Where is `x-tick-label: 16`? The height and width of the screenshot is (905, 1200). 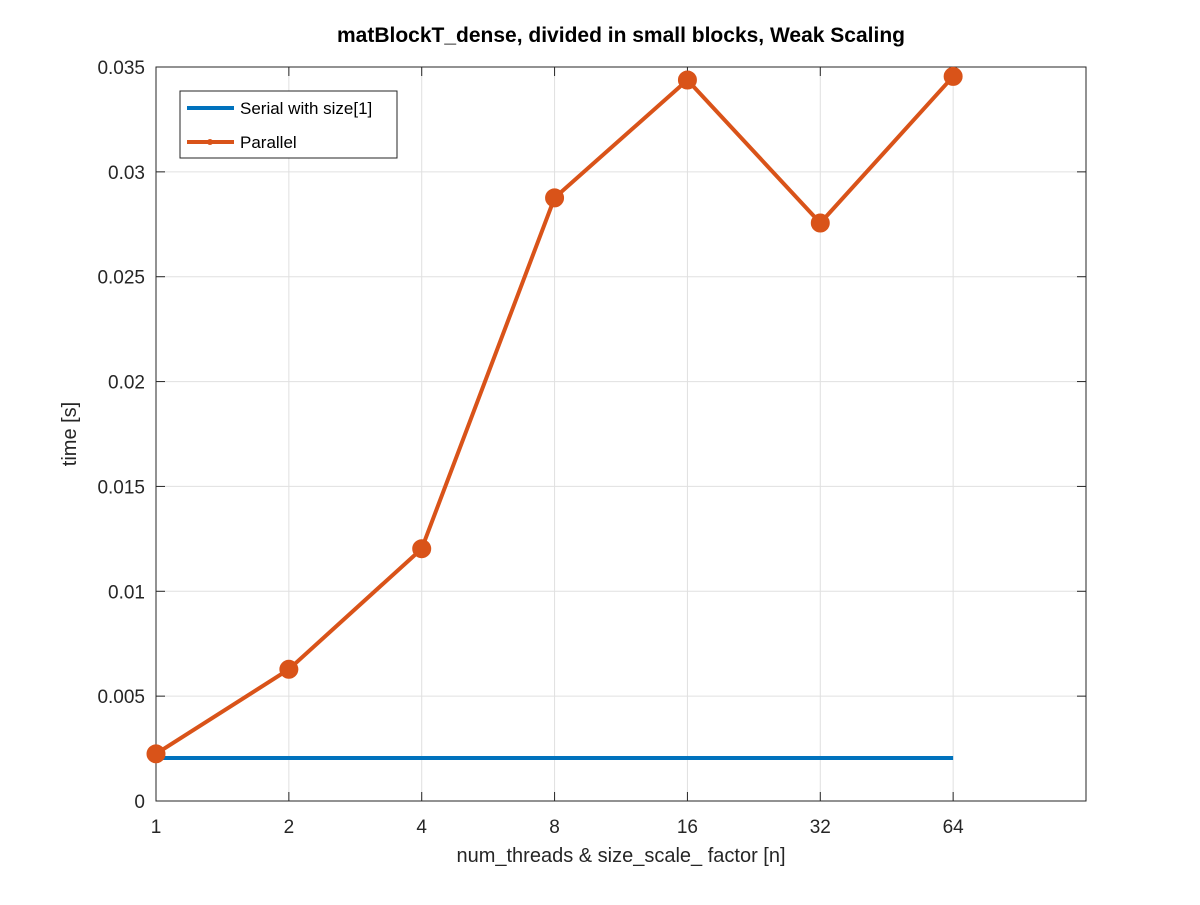 x-tick-label: 16 is located at coordinates (687, 827).